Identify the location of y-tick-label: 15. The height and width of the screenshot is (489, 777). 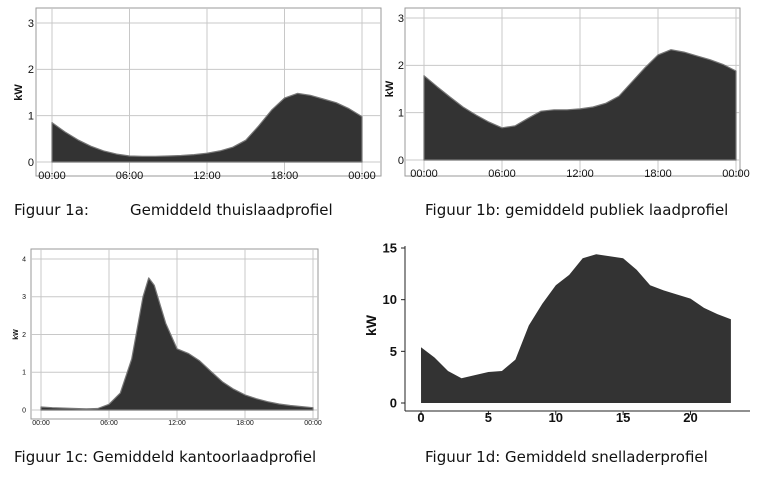
(390, 248).